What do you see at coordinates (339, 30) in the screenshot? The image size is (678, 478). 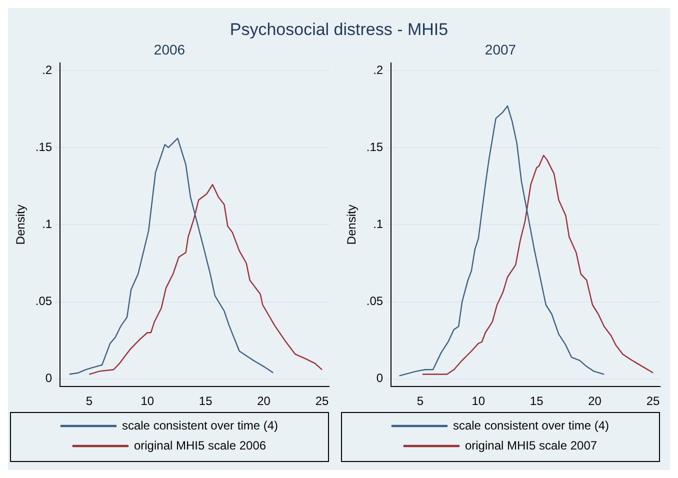 I see `text: Psychosocial distress - MHI5` at bounding box center [339, 30].